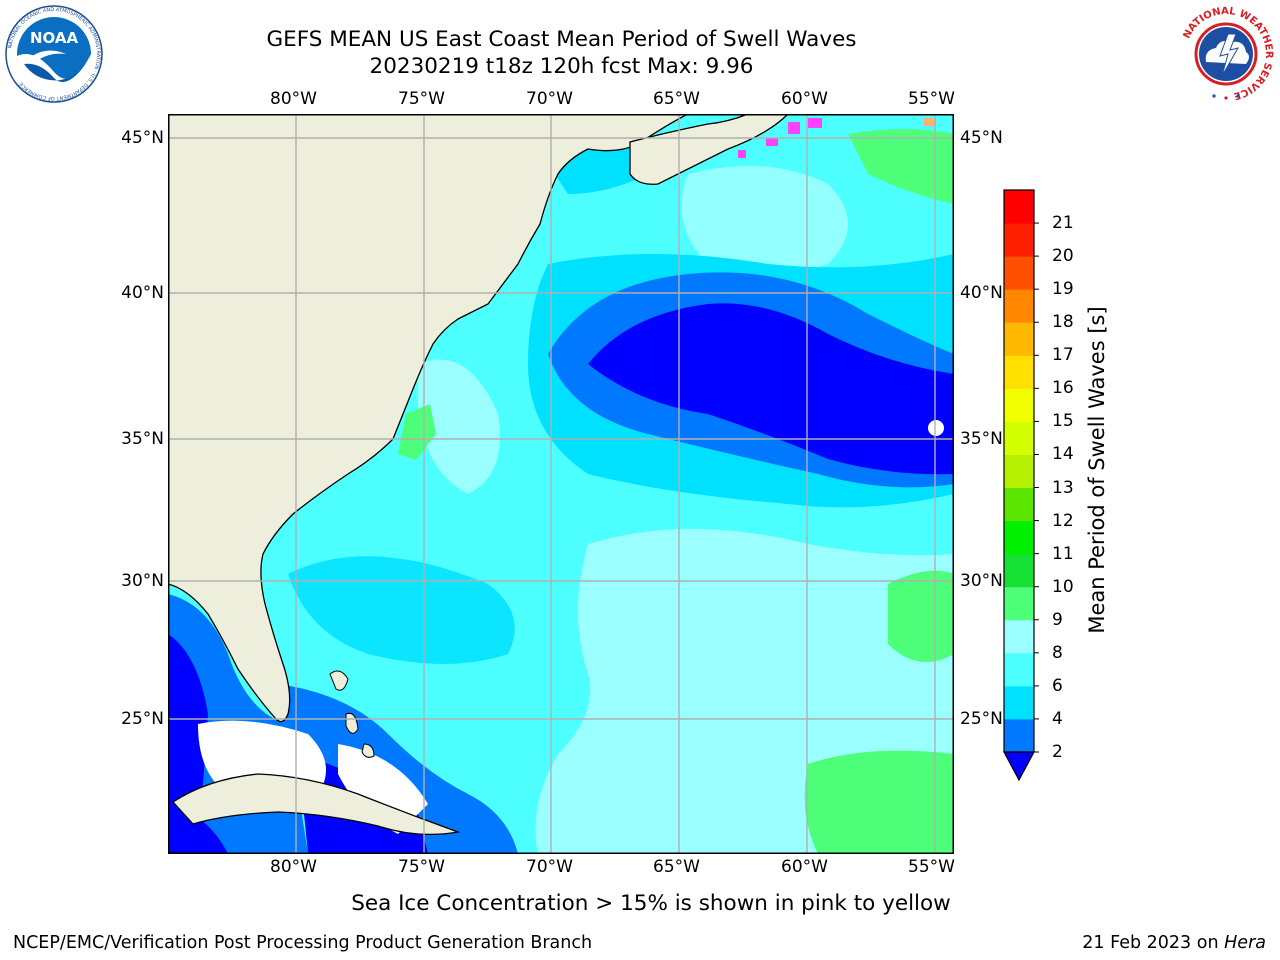 This screenshot has width=1280, height=960. I want to click on colorbar-tick-label: 12, so click(1063, 520).